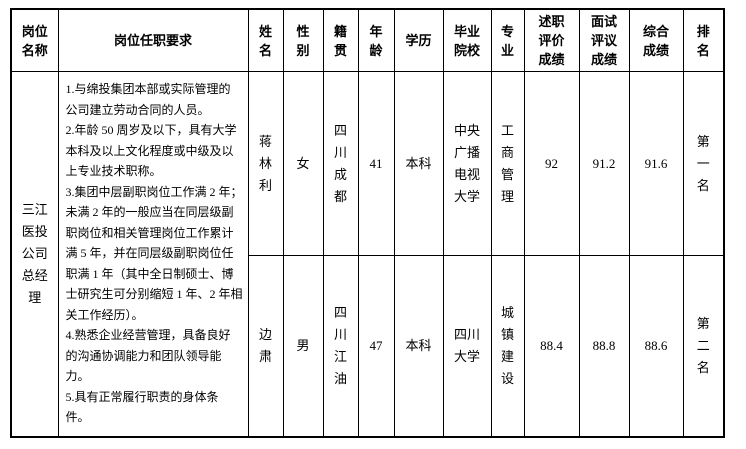 The width and height of the screenshot is (746, 449). Describe the element at coordinates (303, 40) in the screenshot. I see `header-gender: 性 别` at that location.